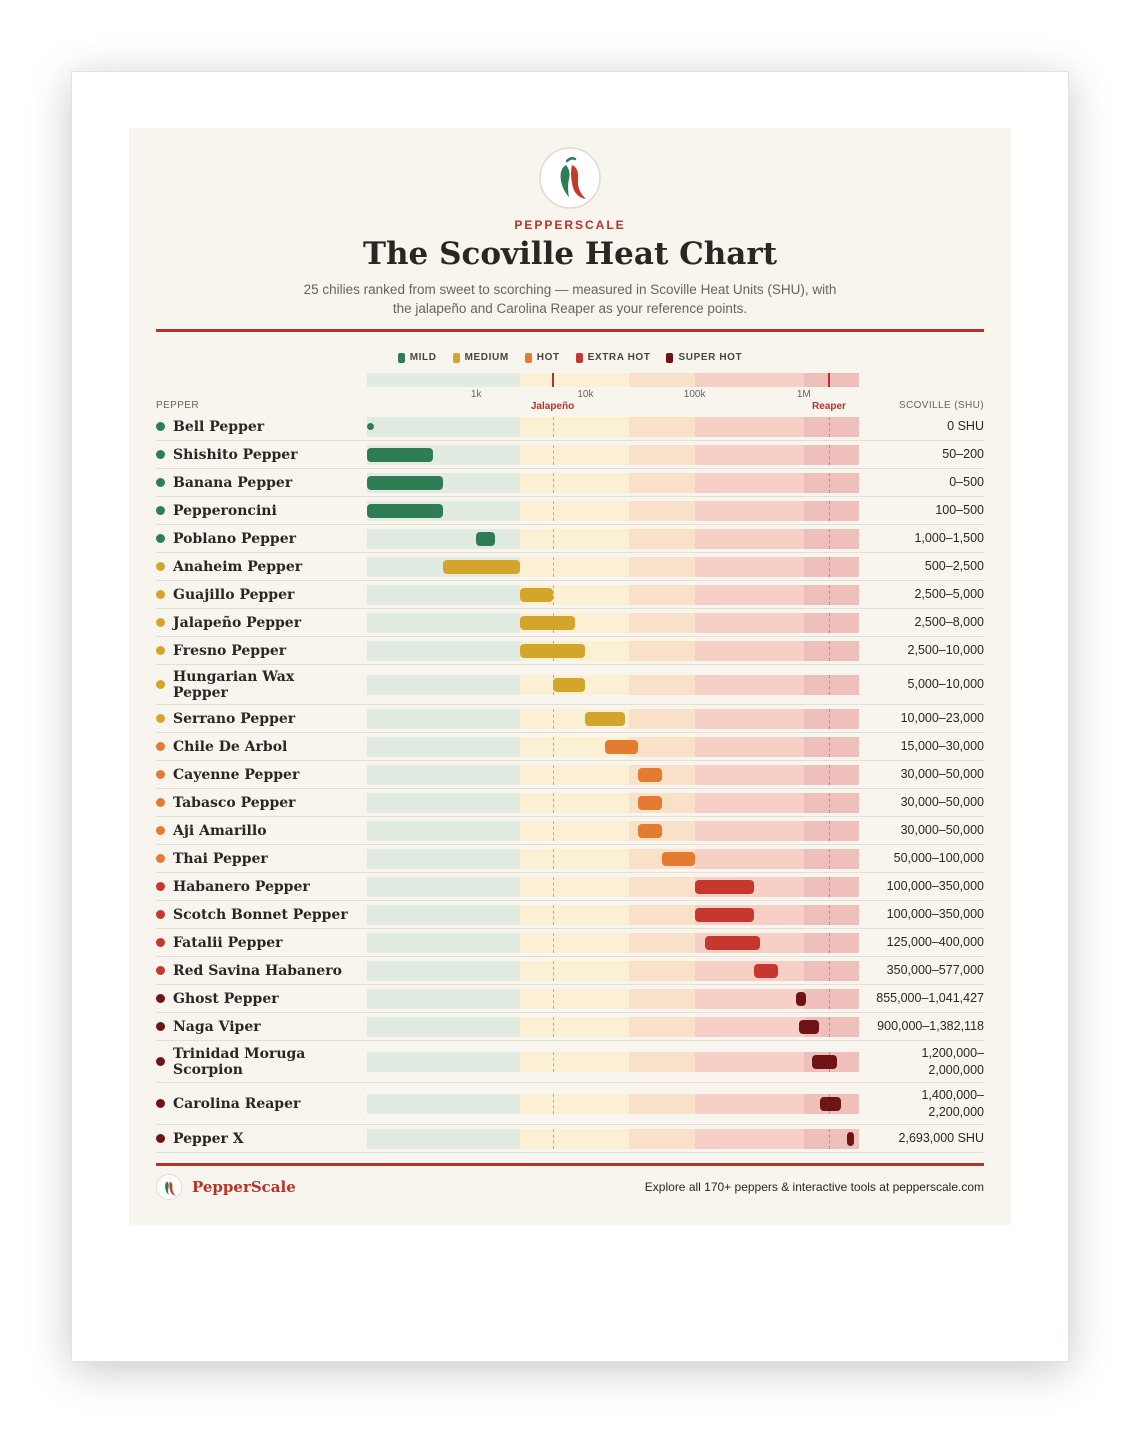 The image size is (1140, 1434). I want to click on value-cell: 30,000–50,000, so click(921, 774).